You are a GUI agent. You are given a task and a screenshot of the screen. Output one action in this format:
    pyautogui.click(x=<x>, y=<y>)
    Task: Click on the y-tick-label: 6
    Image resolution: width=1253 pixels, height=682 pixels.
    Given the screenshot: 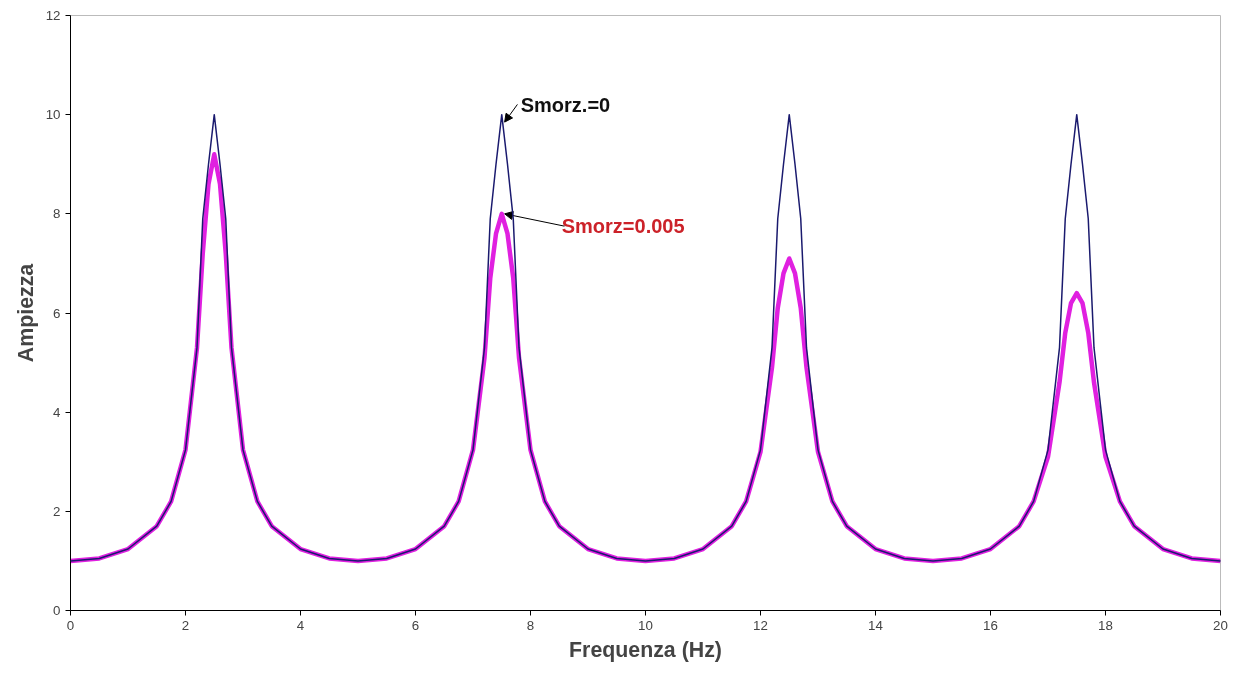 What is the action you would take?
    pyautogui.click(x=57, y=313)
    